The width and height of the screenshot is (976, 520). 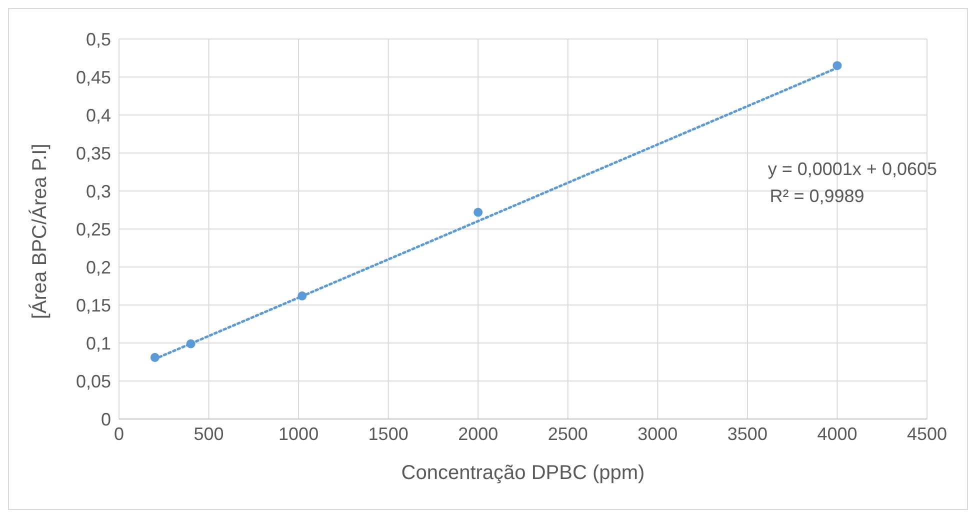 I want to click on x-tick-label: 3000, so click(x=658, y=434).